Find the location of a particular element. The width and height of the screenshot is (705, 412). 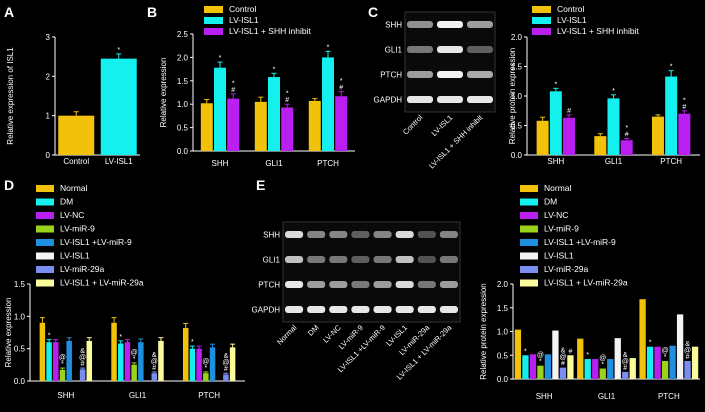

x-category-label: GLI1 is located at coordinates (274, 163).